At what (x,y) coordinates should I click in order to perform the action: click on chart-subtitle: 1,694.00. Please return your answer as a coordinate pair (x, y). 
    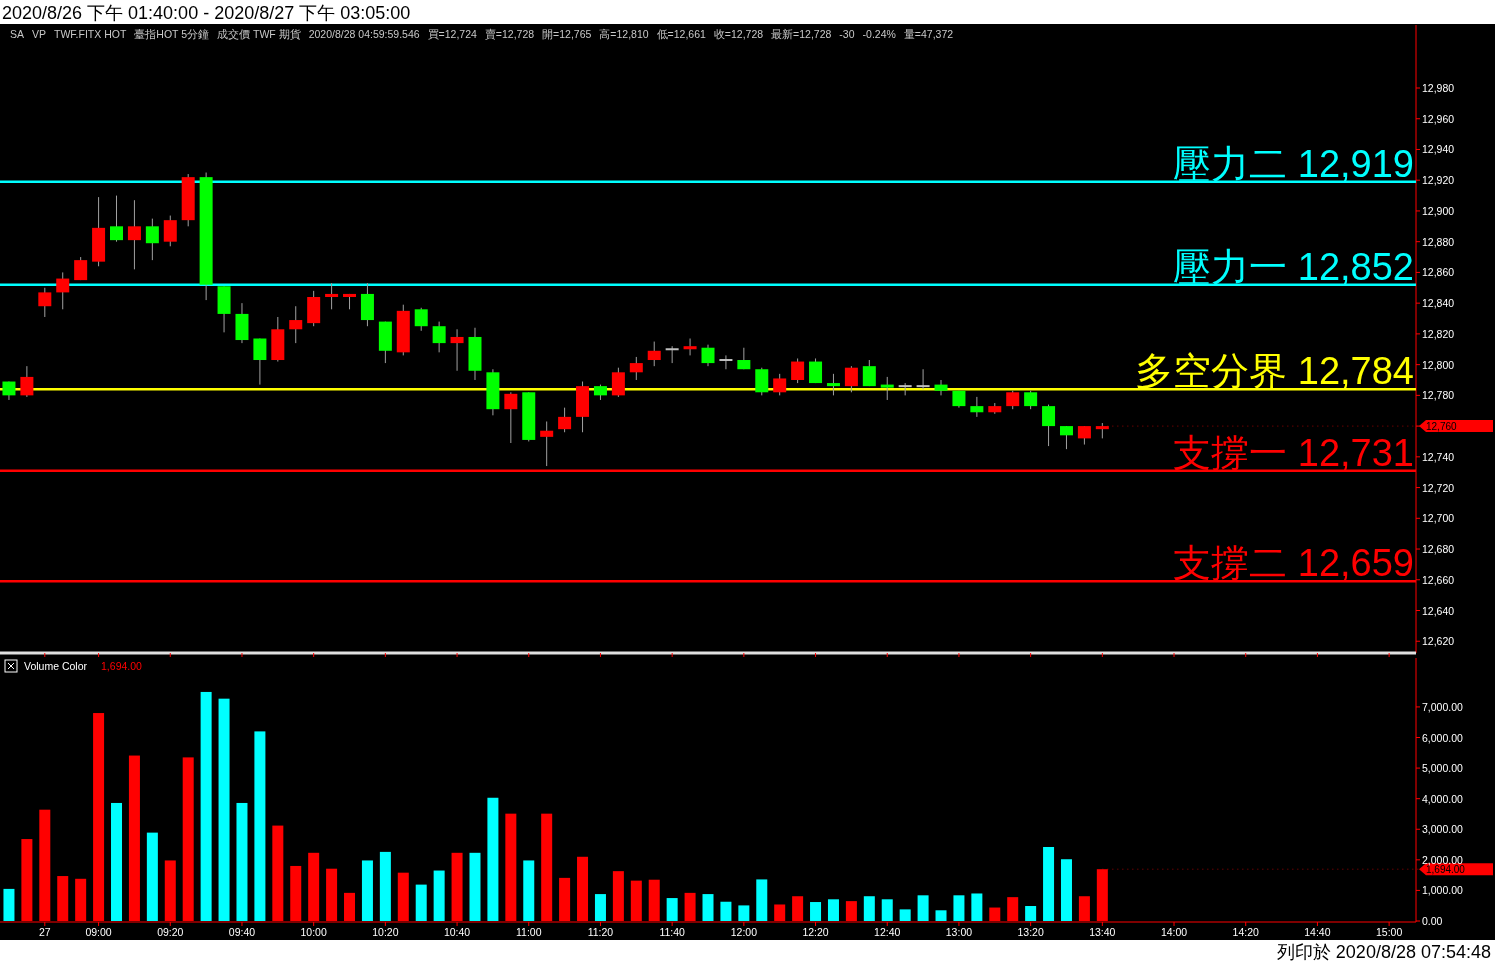
    Looking at the image, I should click on (122, 666).